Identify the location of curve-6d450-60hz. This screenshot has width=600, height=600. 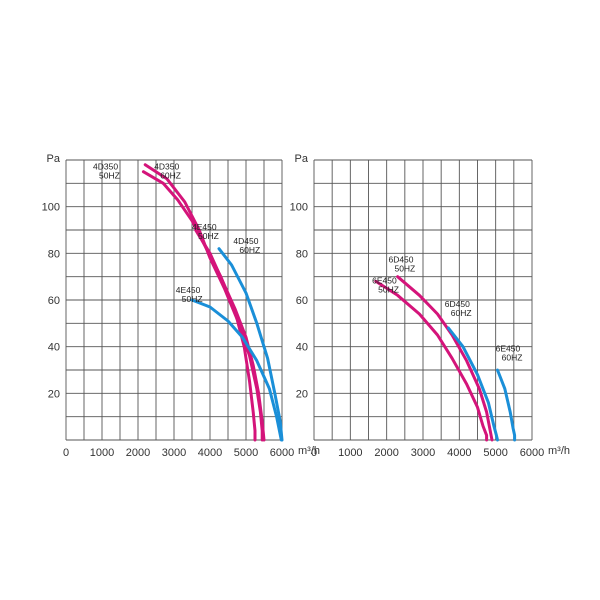
(472, 384).